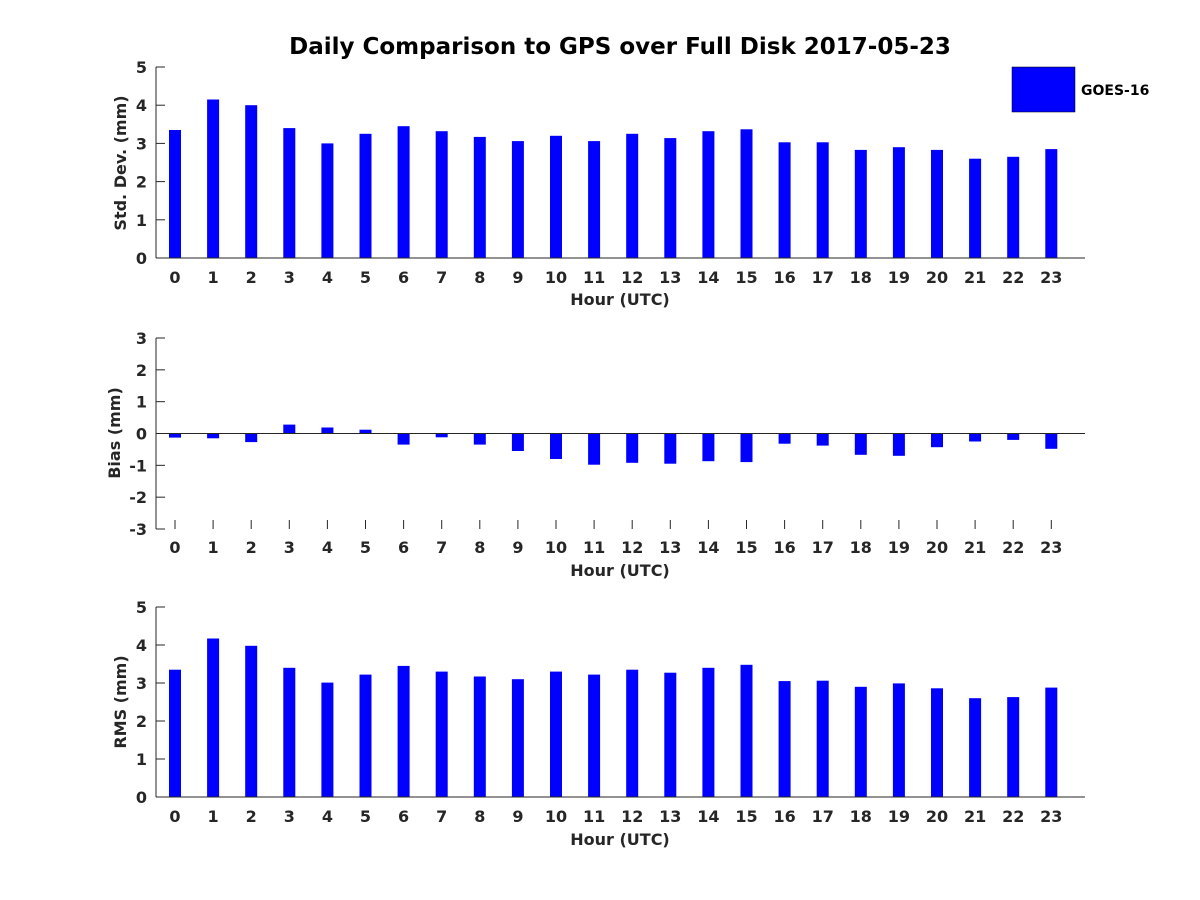  I want to click on rms-x-tick-label: 4, so click(327, 816).